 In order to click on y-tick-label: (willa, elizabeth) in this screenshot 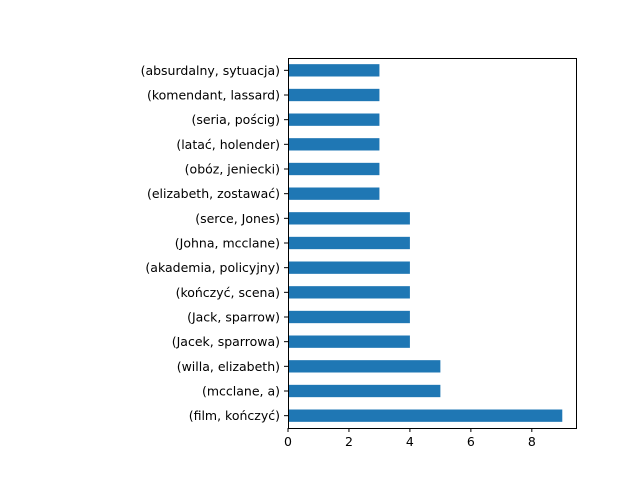, I will do `click(228, 366)`.